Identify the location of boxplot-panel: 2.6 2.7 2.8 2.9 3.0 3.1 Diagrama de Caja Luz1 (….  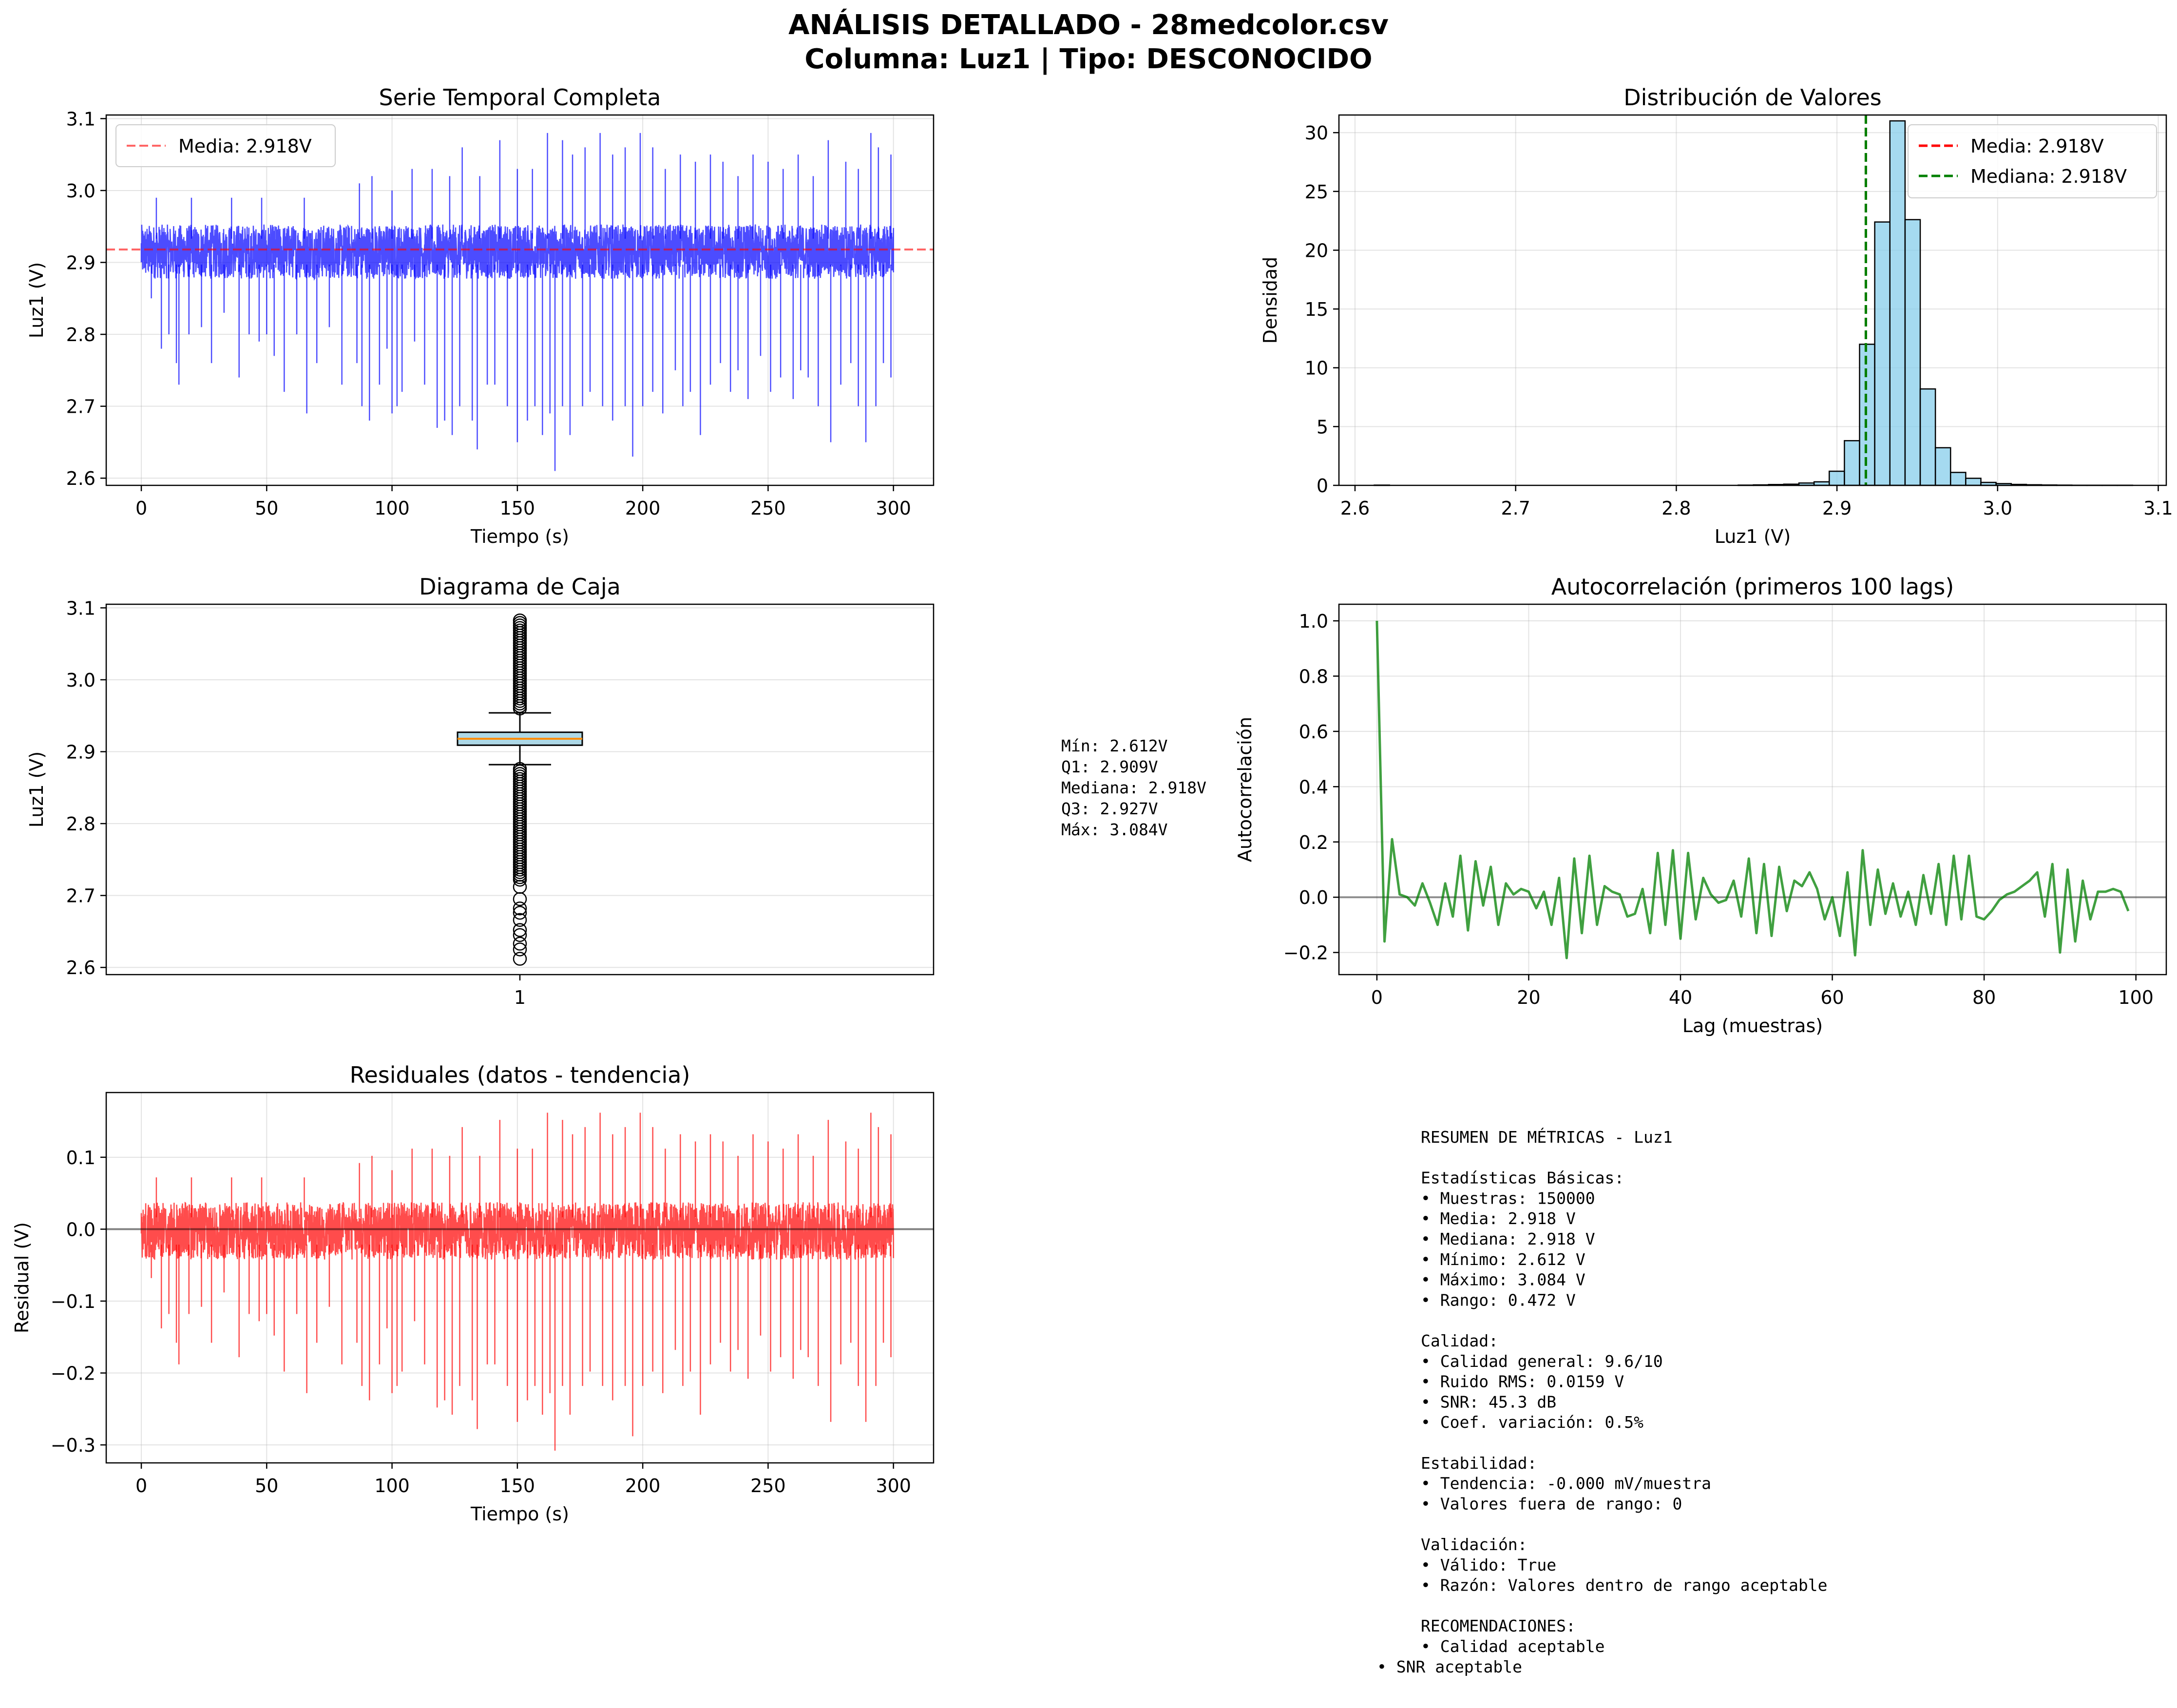
(480, 791).